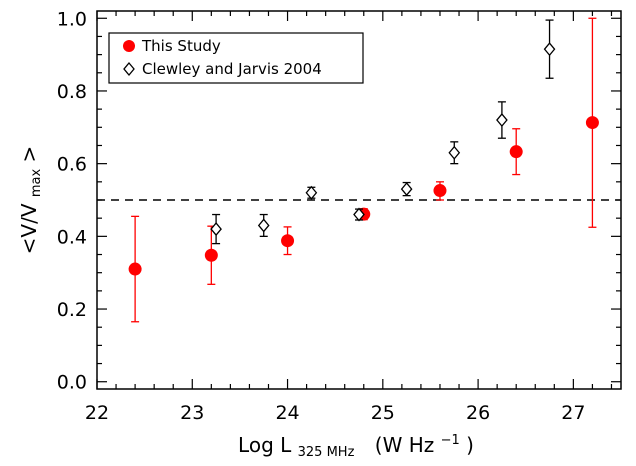 Image resolution: width=636 pixels, height=466 pixels. What do you see at coordinates (129, 46) in the screenshot?
I see `legend-marker-this-study` at bounding box center [129, 46].